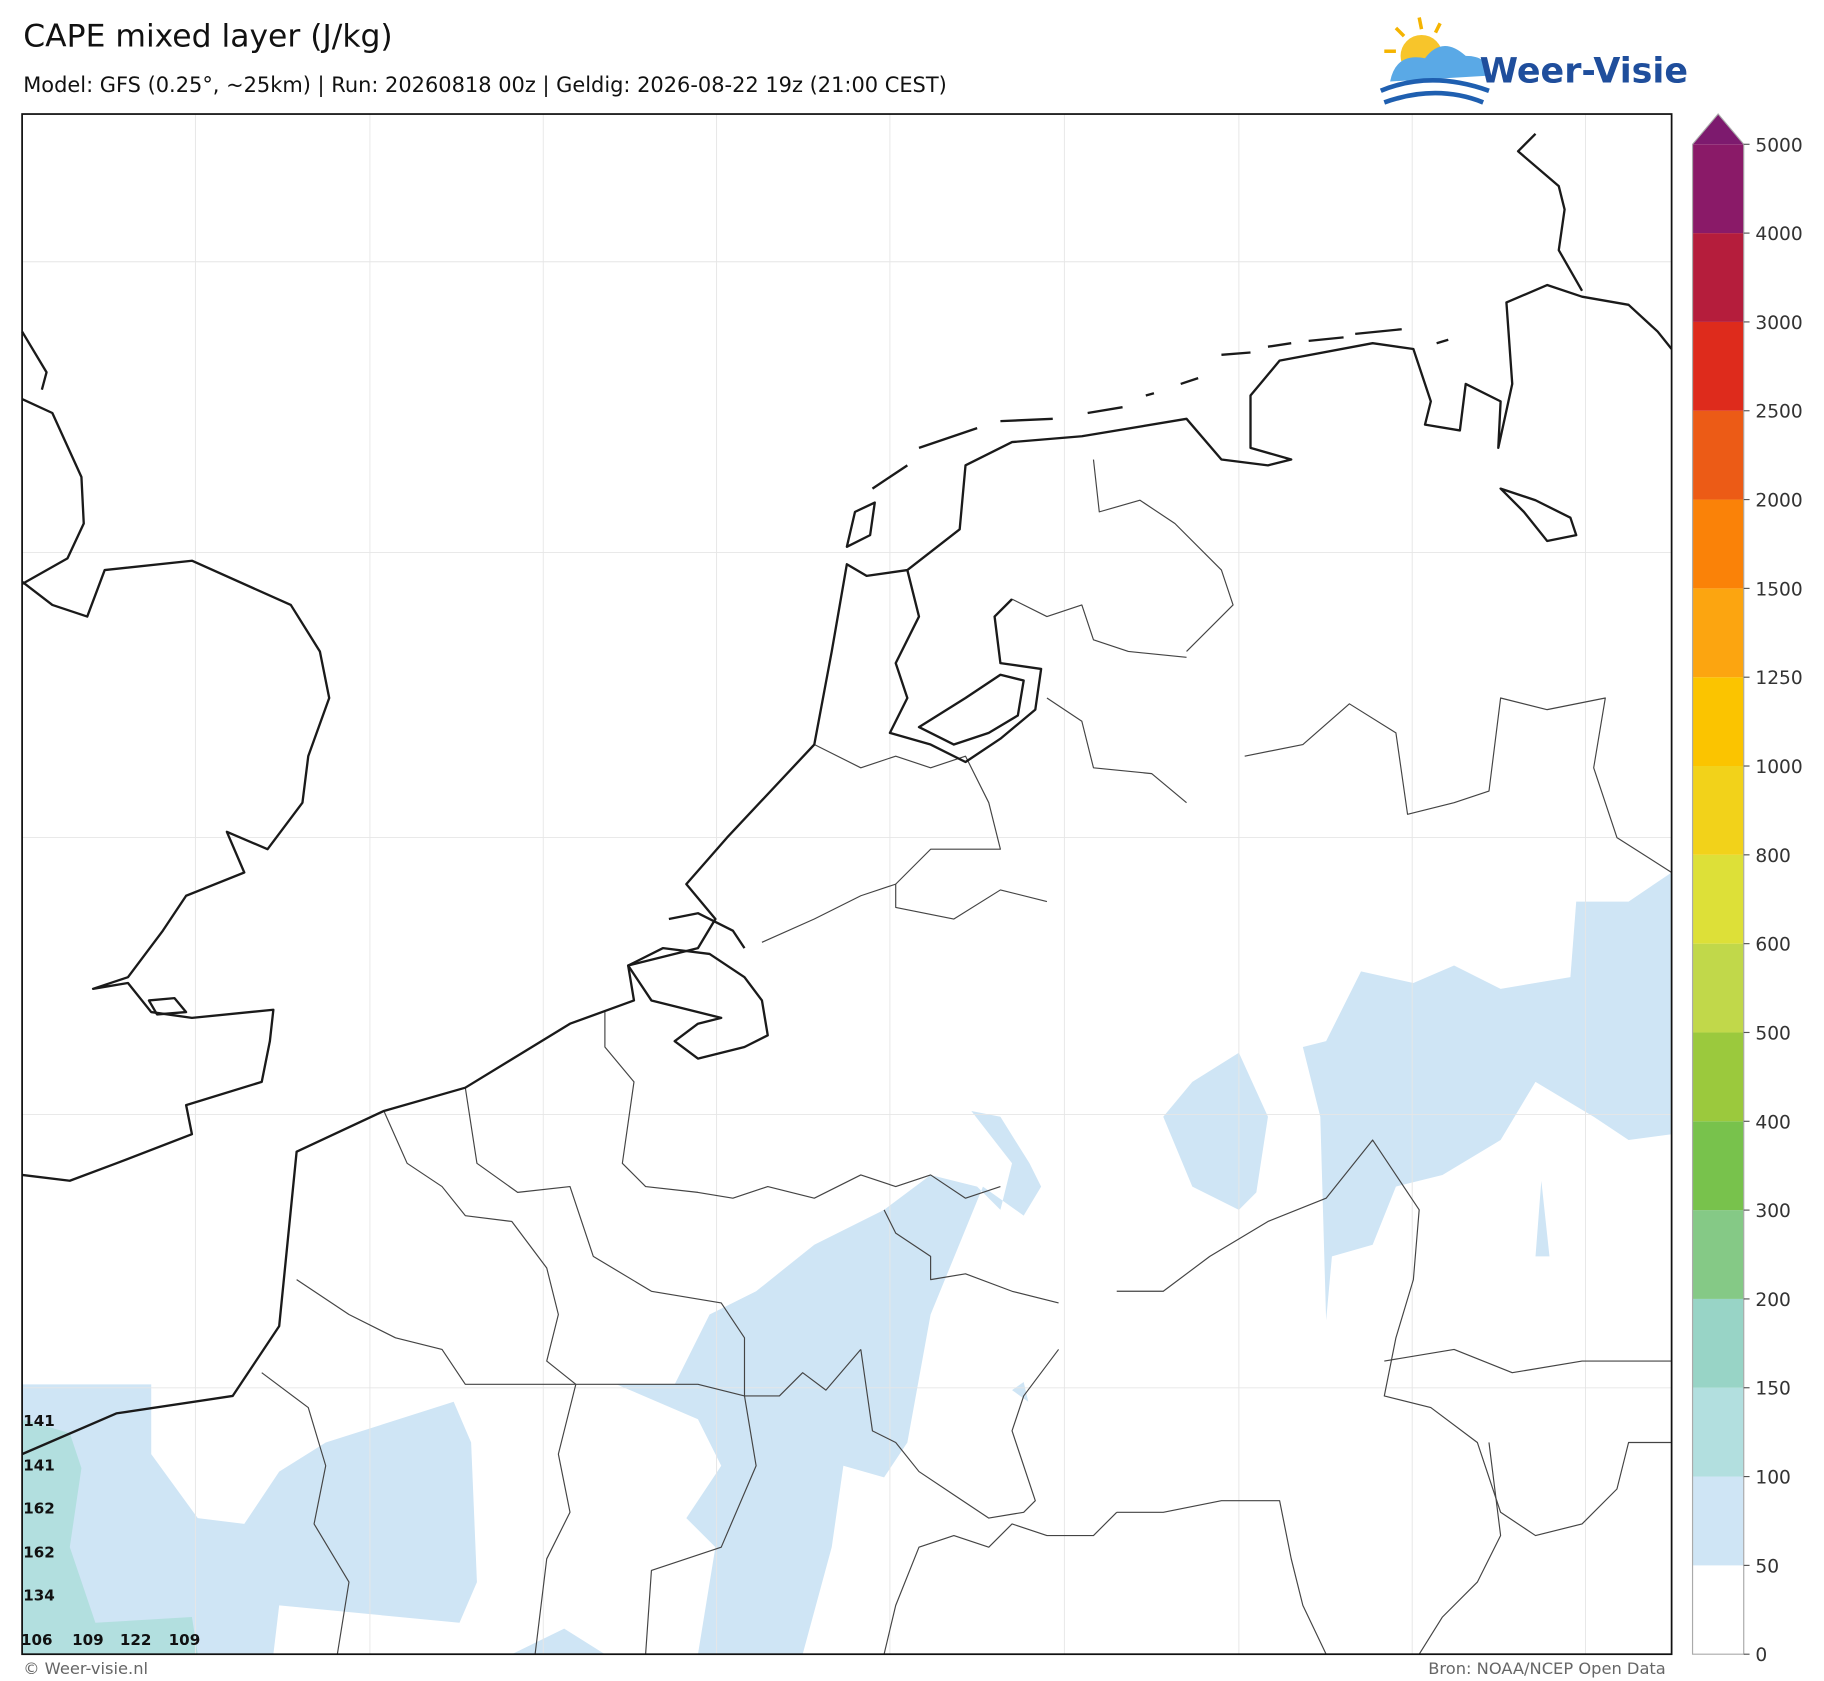  I want to click on logo: Weer-Visie, so click(1533, 61).